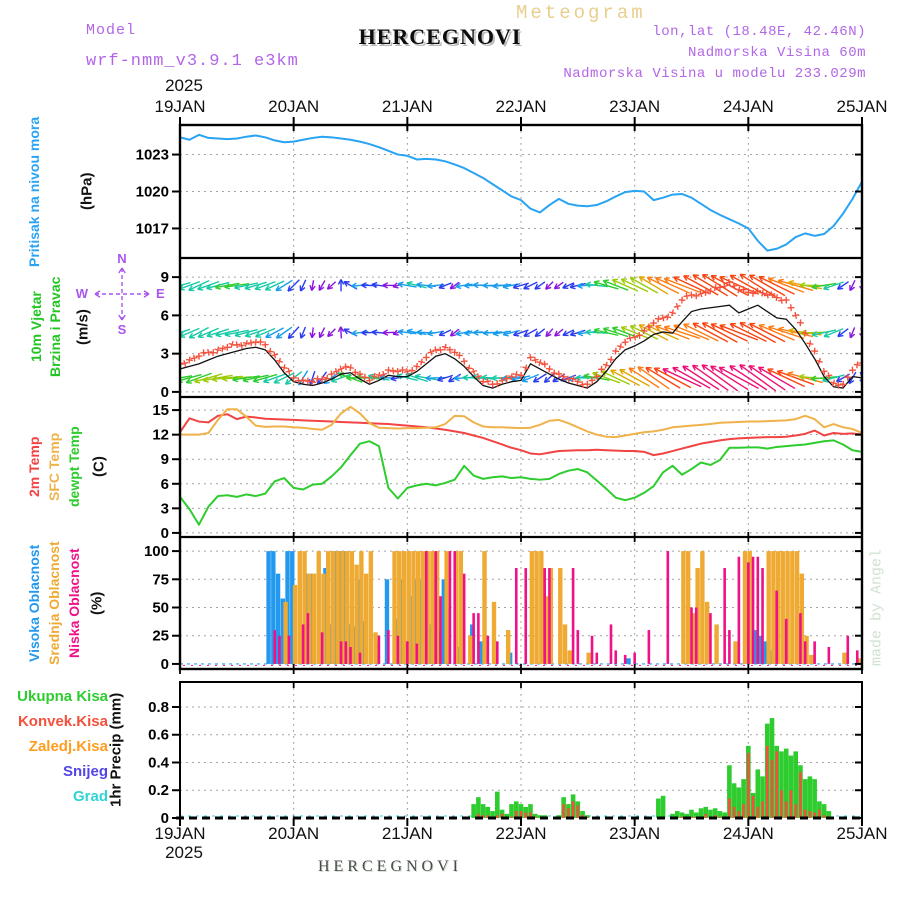  Describe the element at coordinates (62, 696) in the screenshot. I see `legend-ukupna-kisa: Ukupna Kisa` at that location.